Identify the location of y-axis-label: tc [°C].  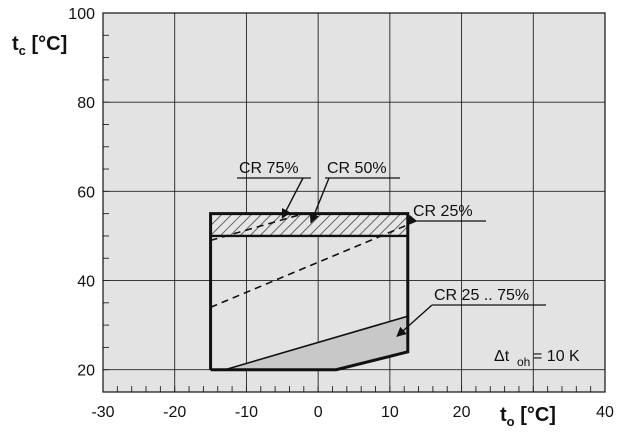
(40, 45).